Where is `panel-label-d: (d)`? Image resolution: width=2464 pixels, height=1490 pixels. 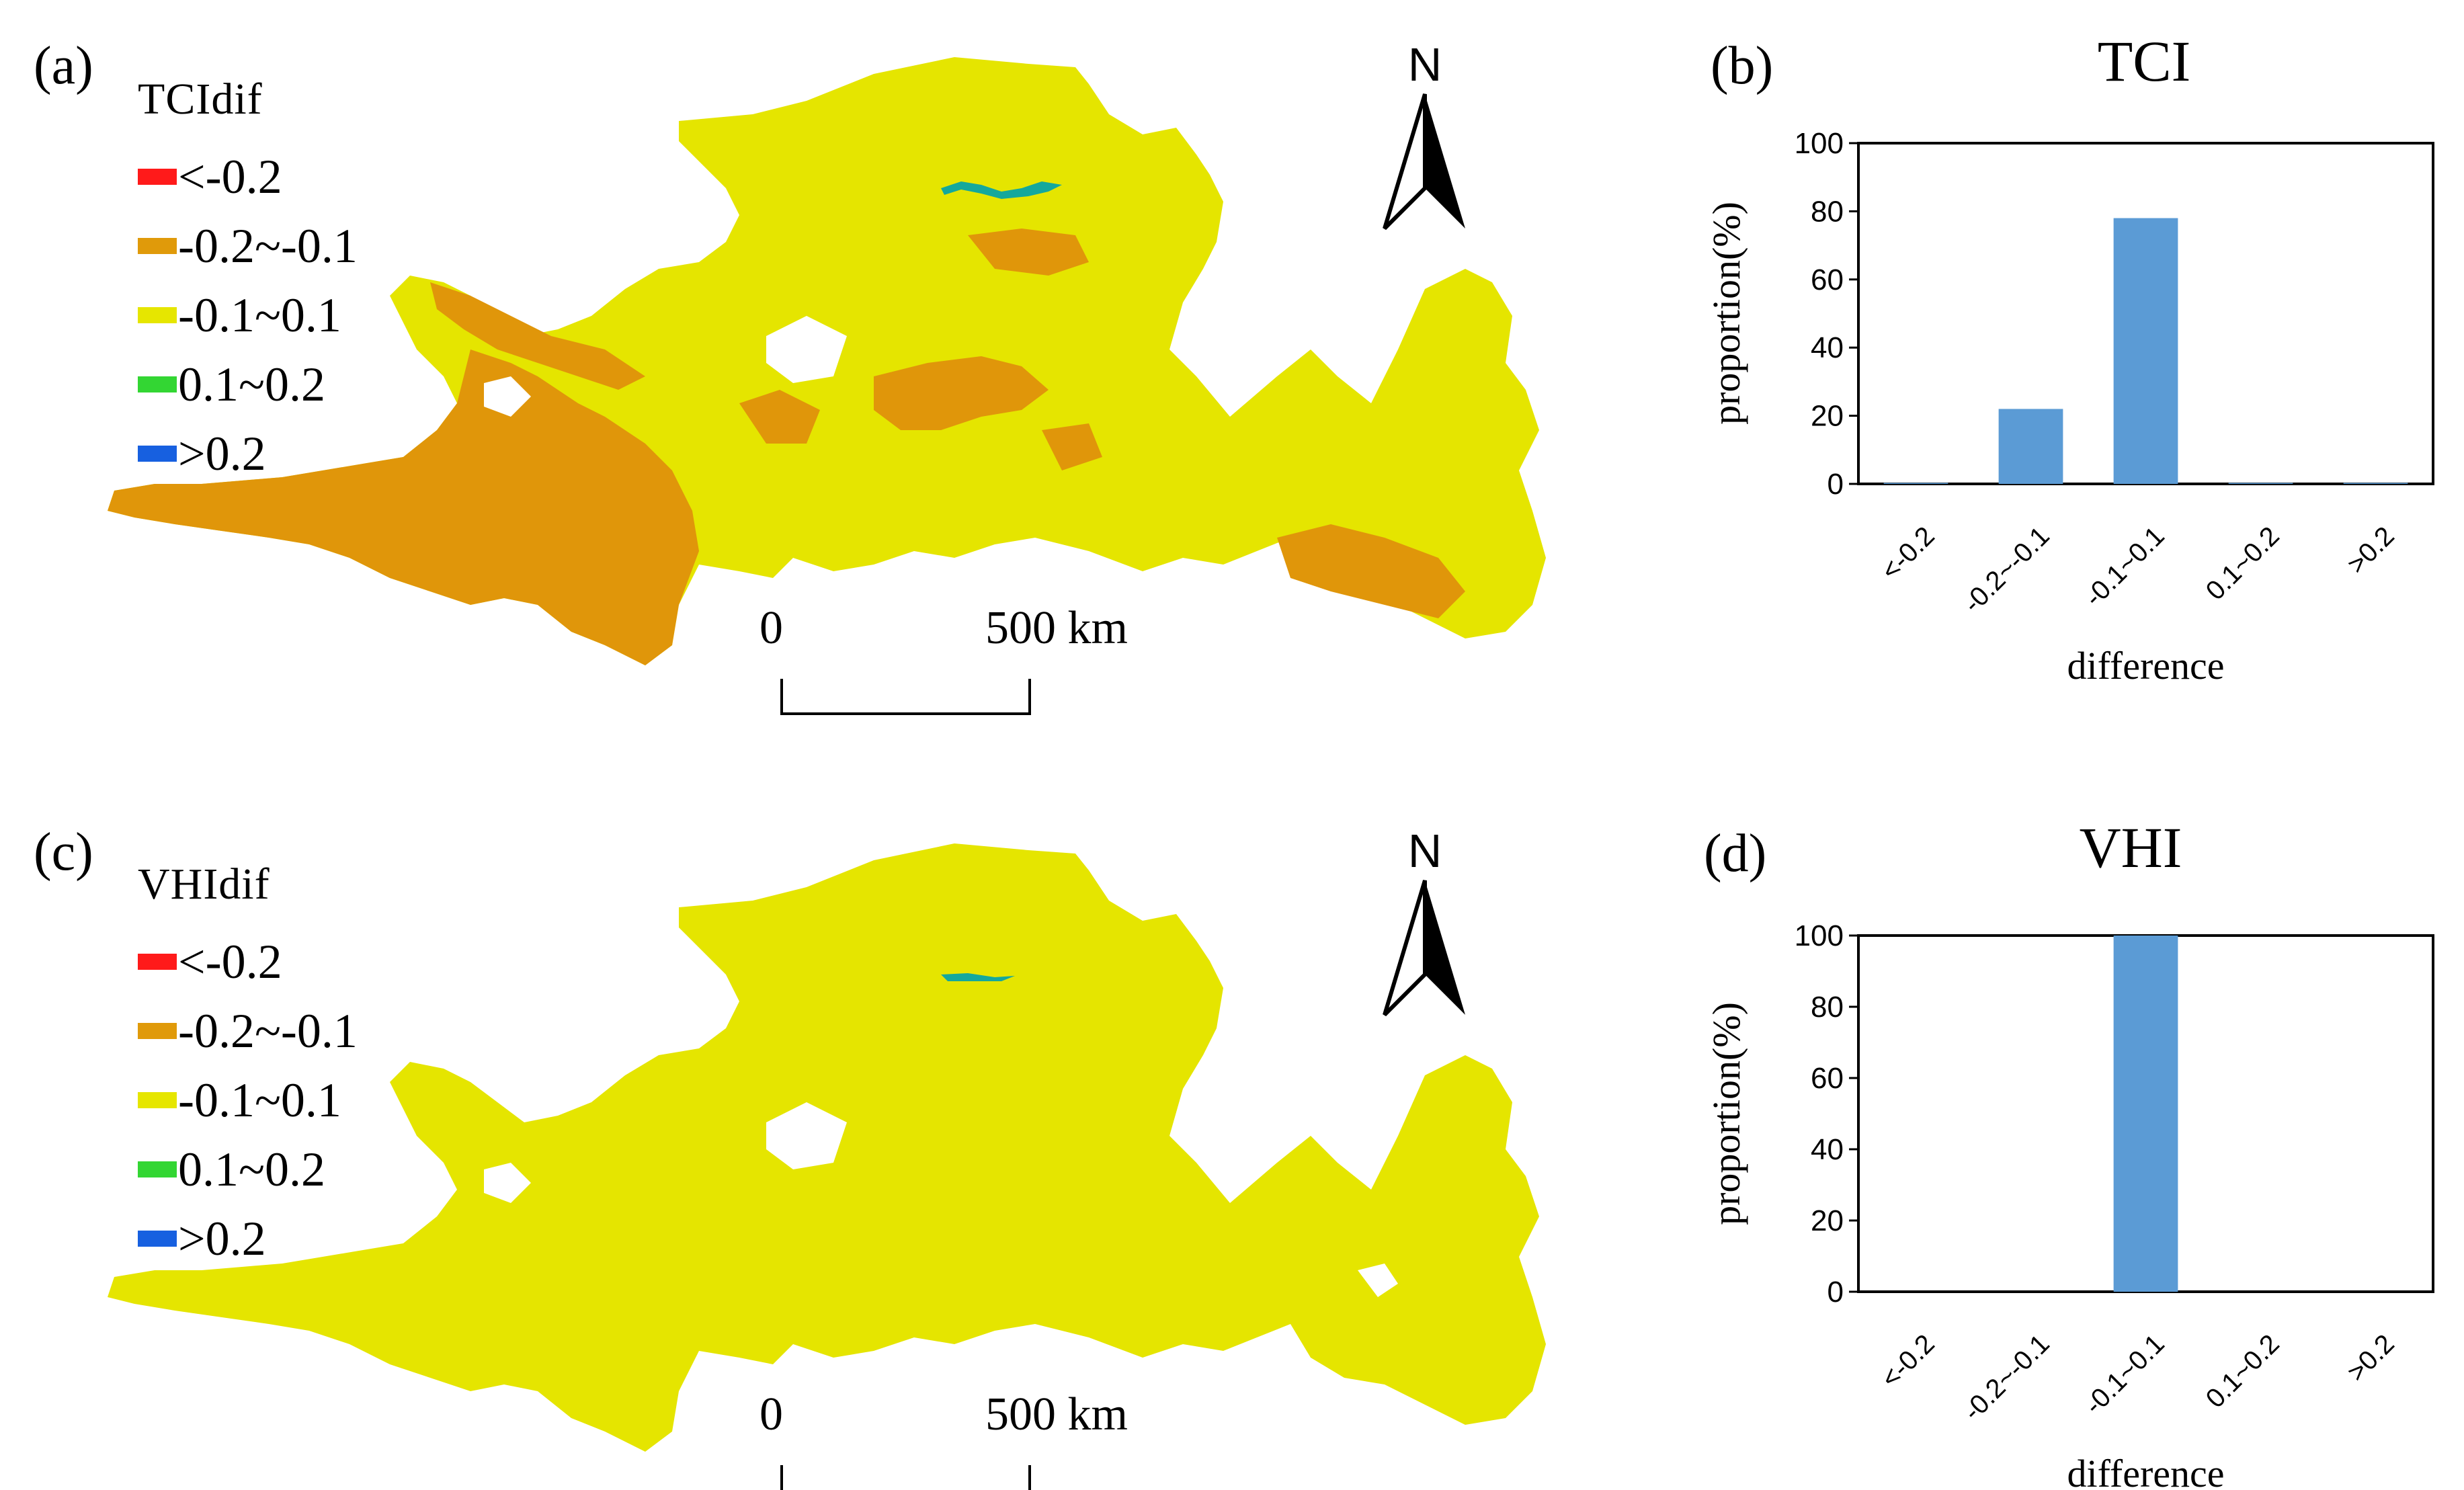
panel-label-d: (d) is located at coordinates (1735, 853).